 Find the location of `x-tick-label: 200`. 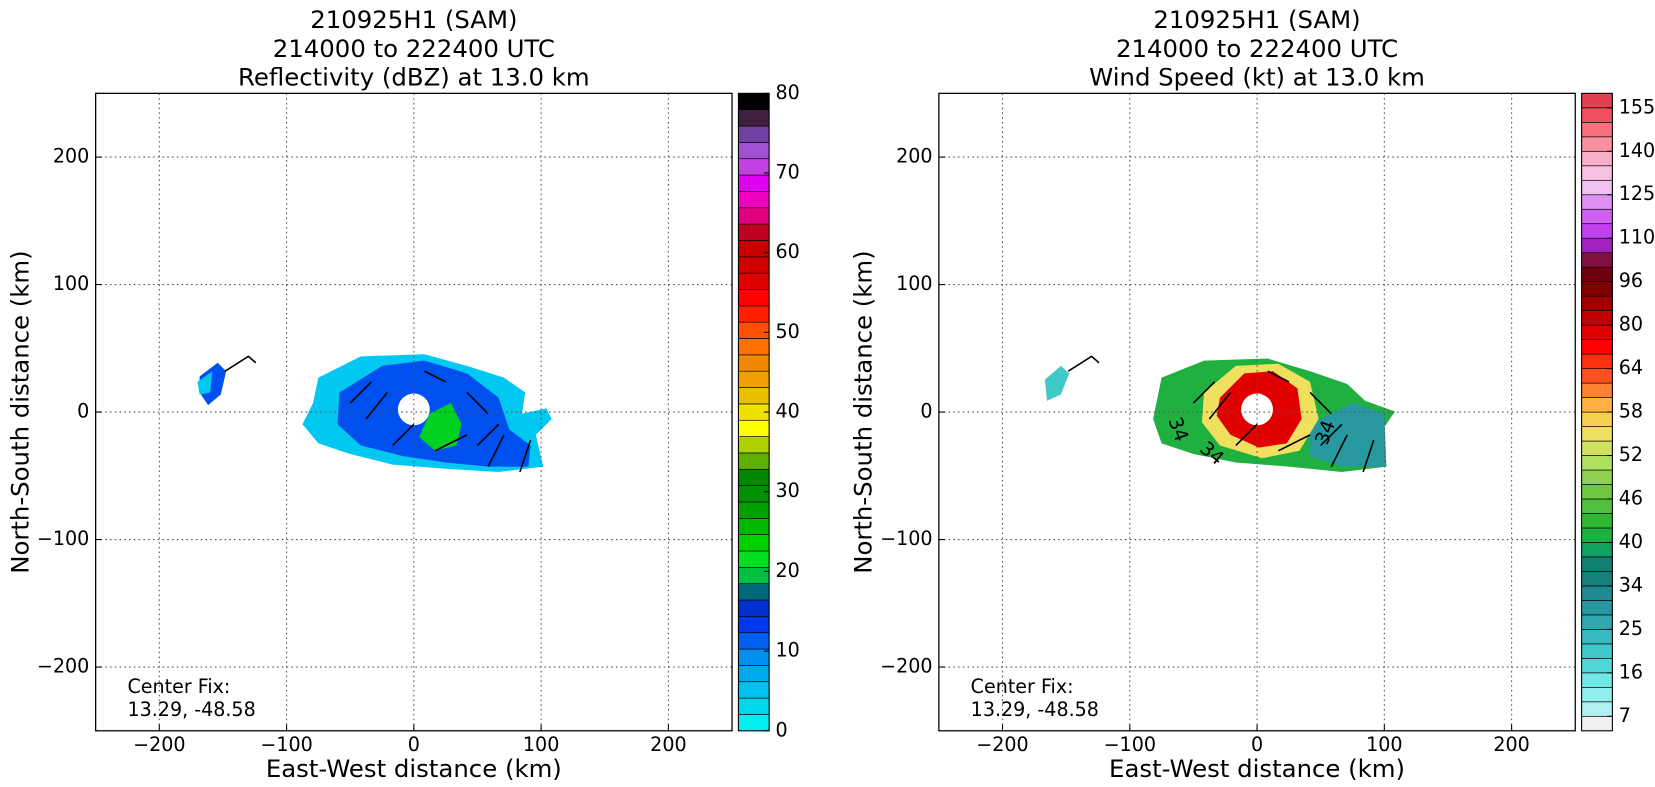

x-tick-label: 200 is located at coordinates (1511, 744).